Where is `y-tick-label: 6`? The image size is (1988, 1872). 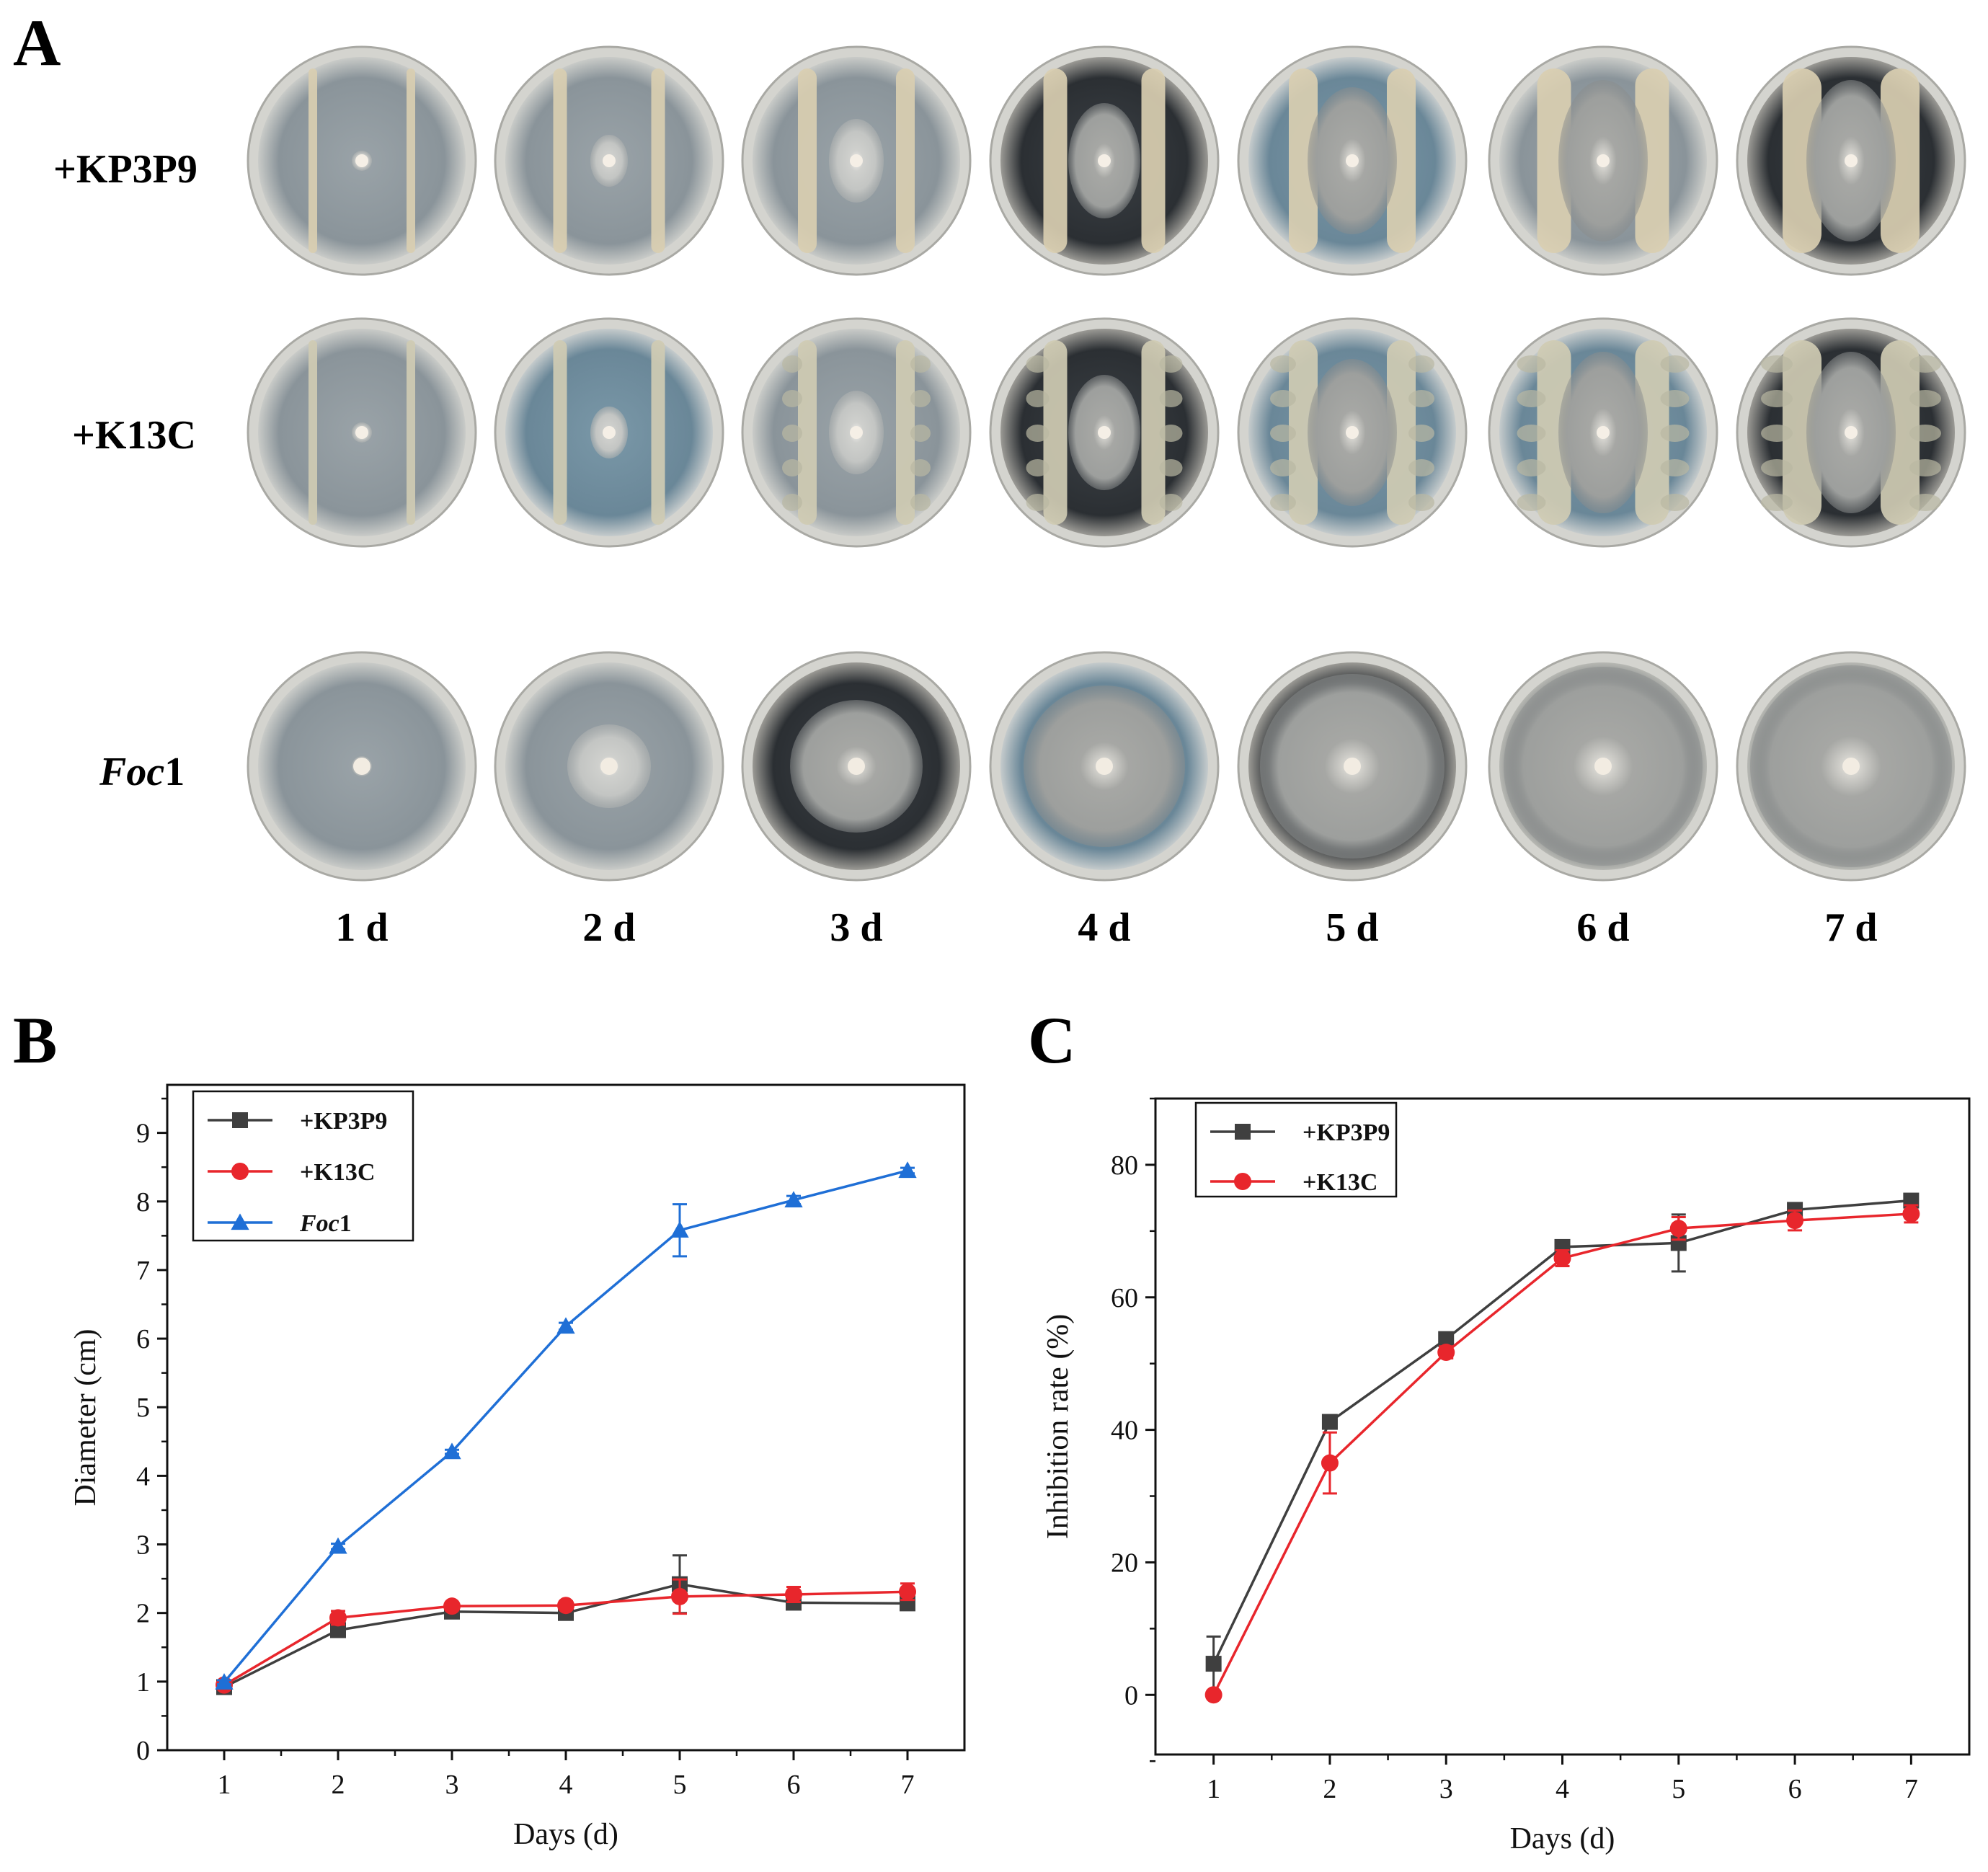
y-tick-label: 6 is located at coordinates (143, 1339).